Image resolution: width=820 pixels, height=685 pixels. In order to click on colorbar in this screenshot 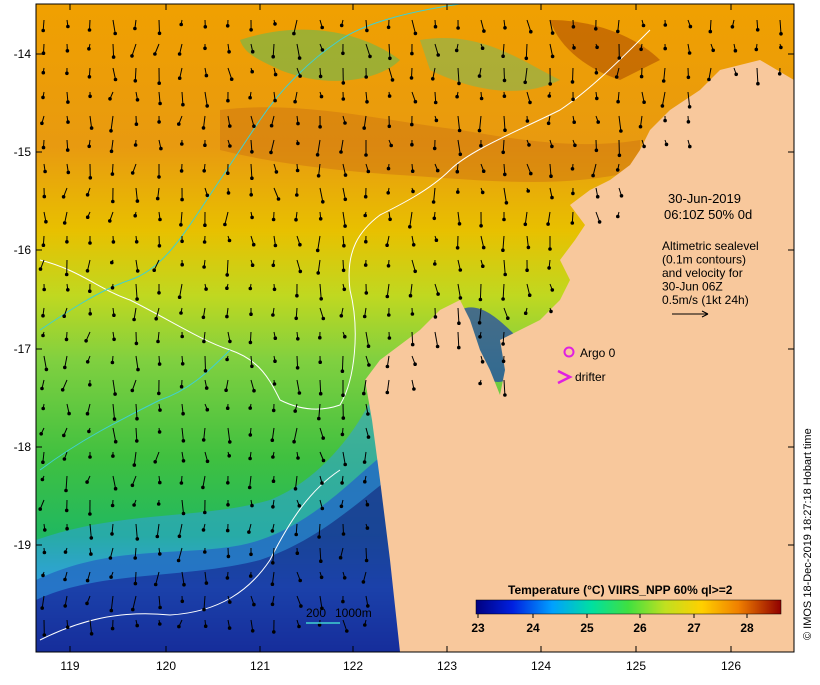, I will do `click(628, 607)`.